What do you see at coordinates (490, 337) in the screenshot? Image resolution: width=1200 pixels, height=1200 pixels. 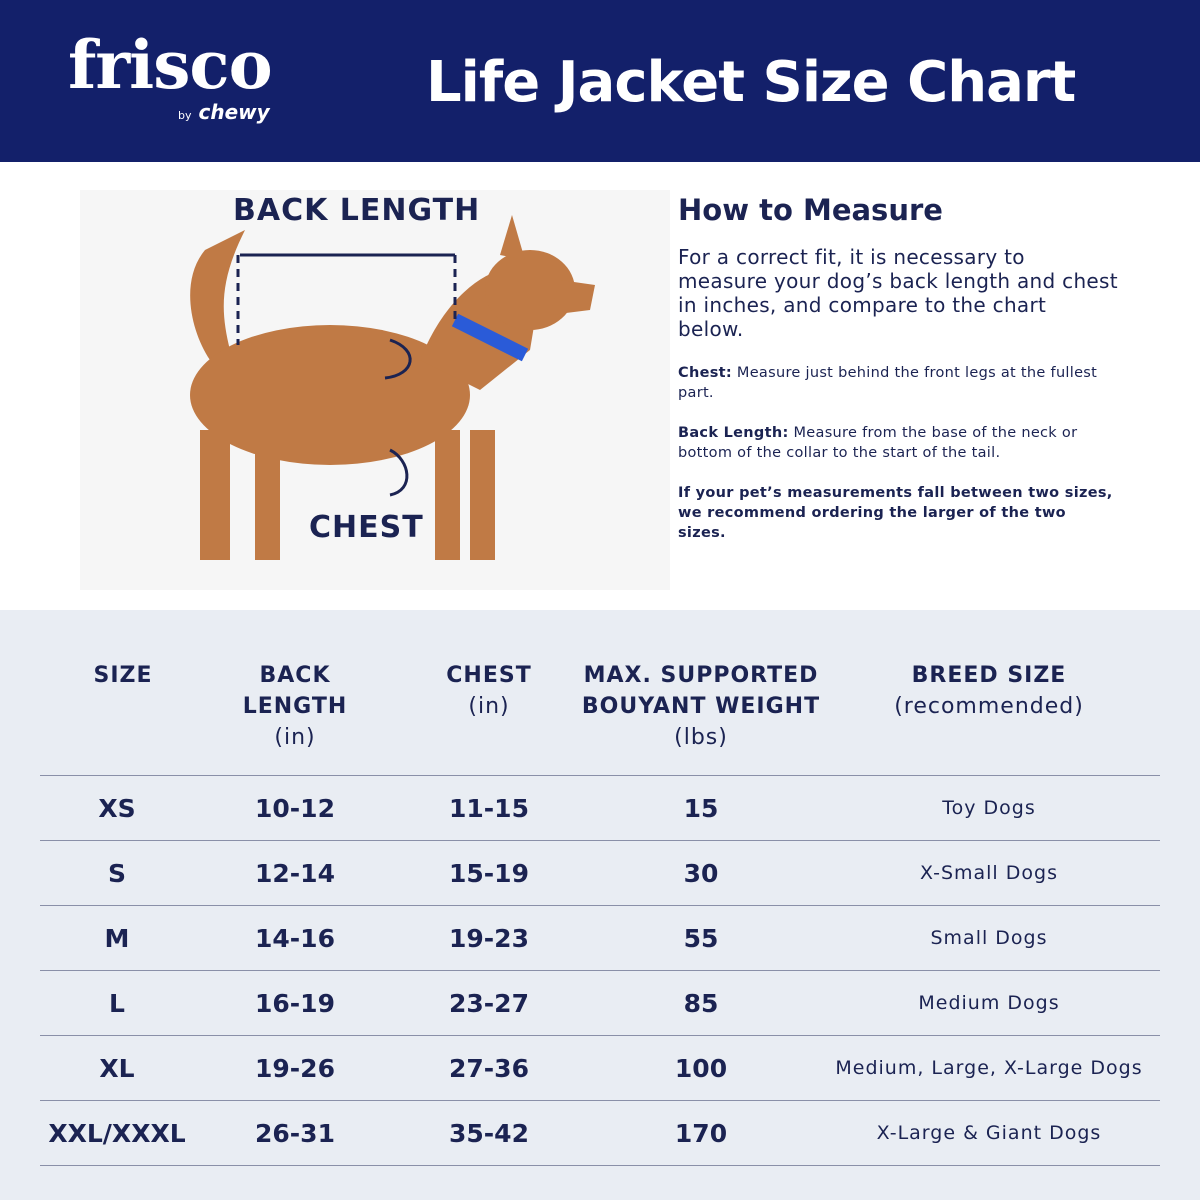 I see `collar` at bounding box center [490, 337].